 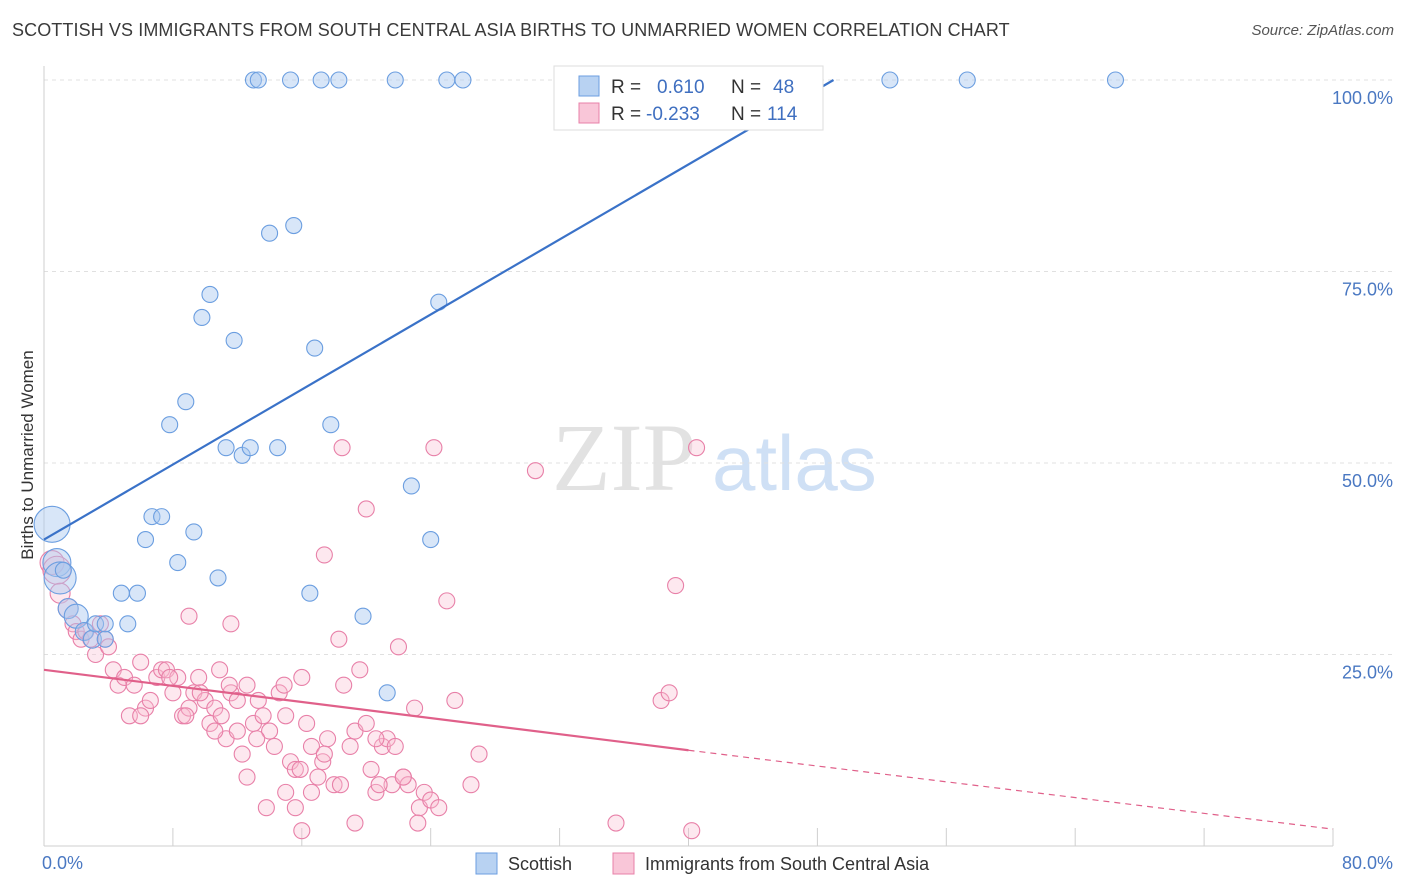 I want to click on legend-swatch-immigrants, so click(x=589, y=113).